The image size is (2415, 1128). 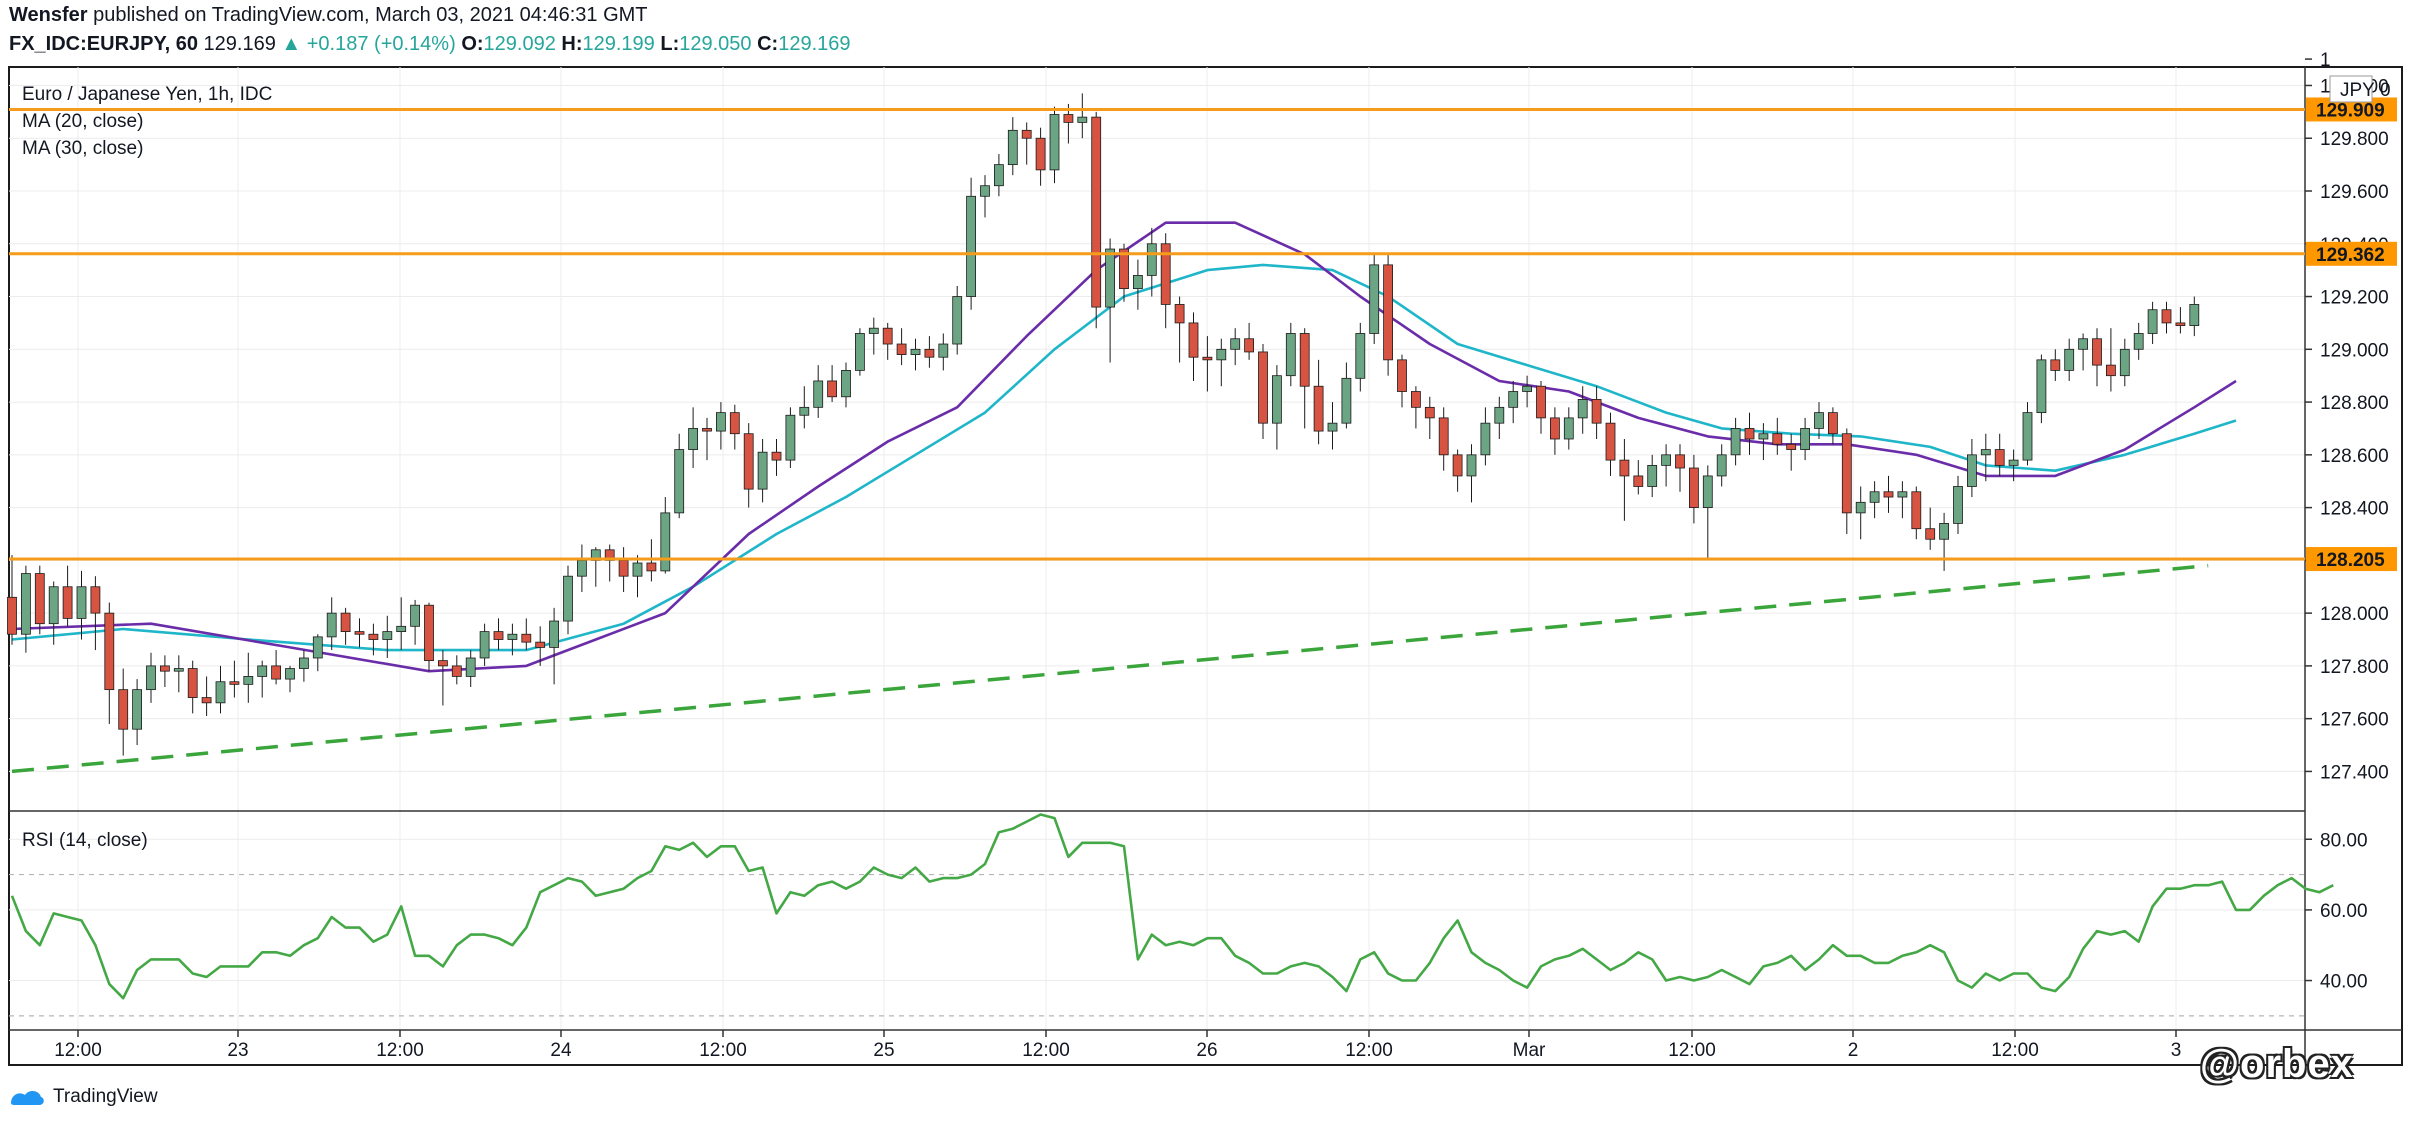 I want to click on tradingview-brand: TradingView, so click(x=83, y=1097).